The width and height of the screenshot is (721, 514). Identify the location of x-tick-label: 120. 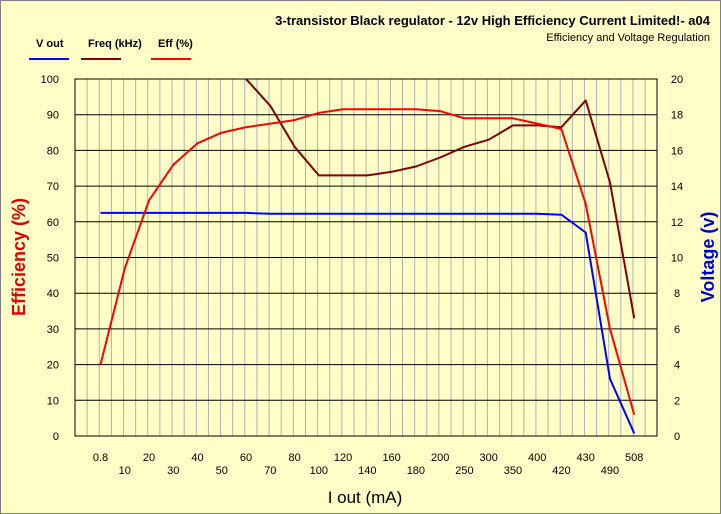
(343, 458).